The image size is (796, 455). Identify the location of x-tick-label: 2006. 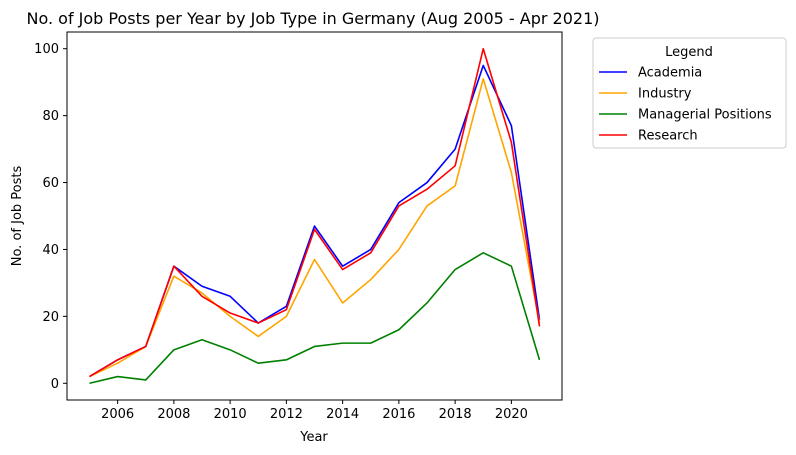
(117, 414).